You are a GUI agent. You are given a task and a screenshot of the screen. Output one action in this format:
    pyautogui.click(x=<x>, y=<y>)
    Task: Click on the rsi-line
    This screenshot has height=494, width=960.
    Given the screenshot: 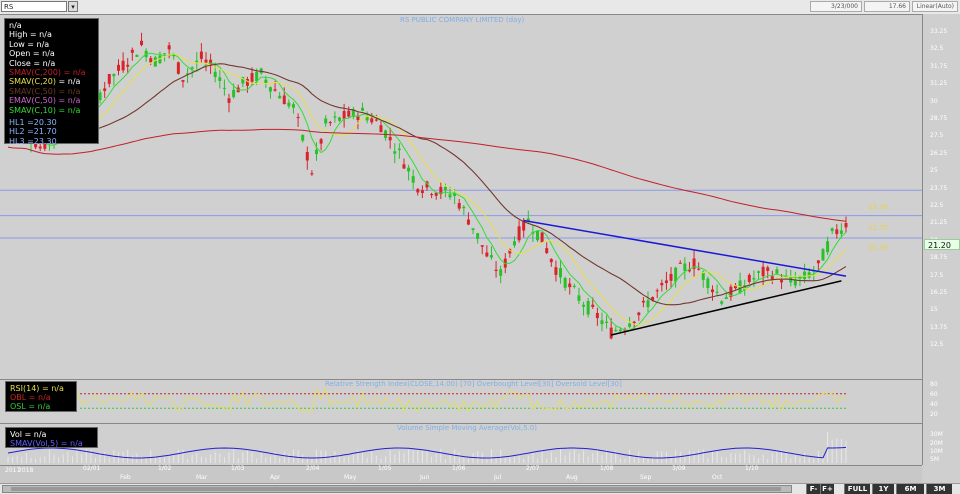 What is the action you would take?
    pyautogui.click(x=429, y=400)
    